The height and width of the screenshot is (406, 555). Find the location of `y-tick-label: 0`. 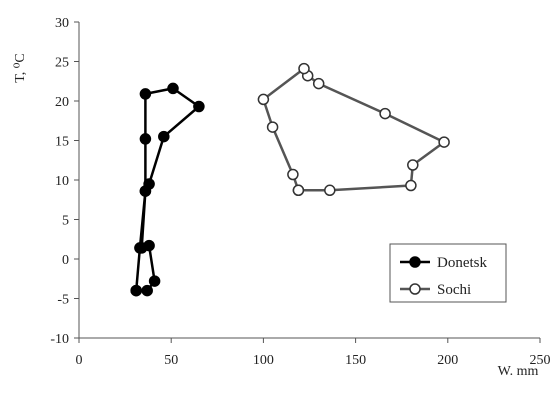

y-tick-label: 0 is located at coordinates (65, 260).